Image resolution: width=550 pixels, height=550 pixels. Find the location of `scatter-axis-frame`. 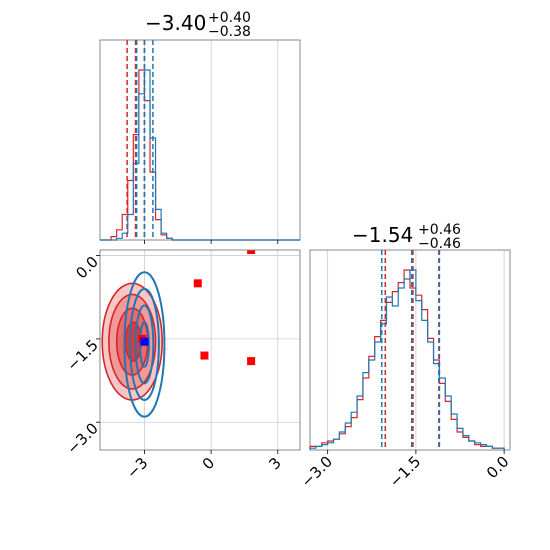

scatter-axis-frame is located at coordinates (200, 350).